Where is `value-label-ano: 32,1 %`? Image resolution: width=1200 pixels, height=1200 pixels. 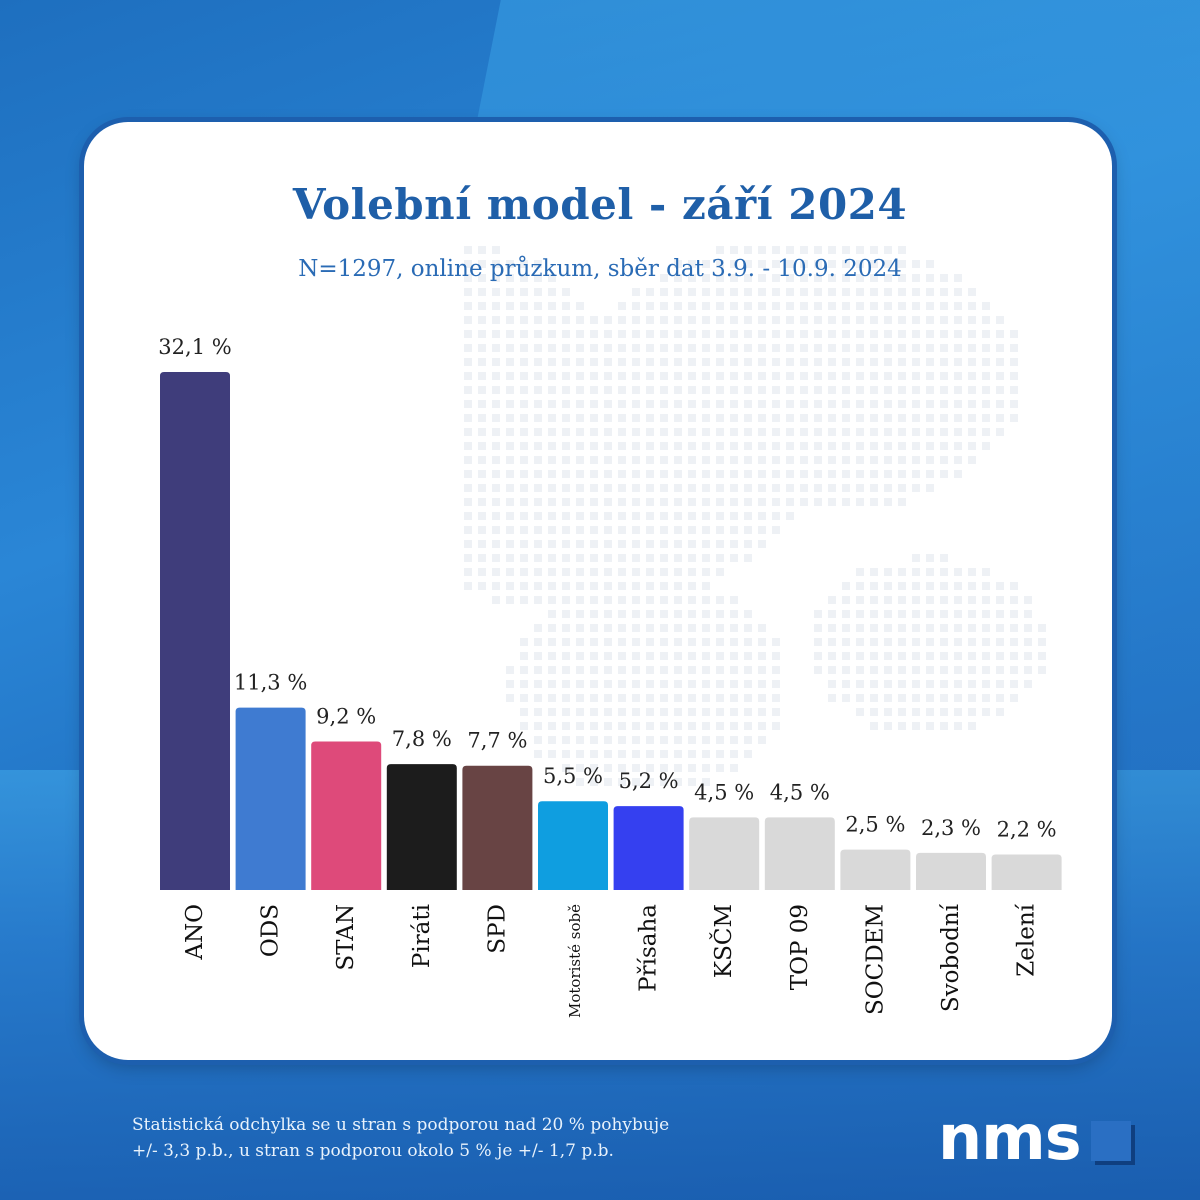 value-label-ano: 32,1 % is located at coordinates (194, 347).